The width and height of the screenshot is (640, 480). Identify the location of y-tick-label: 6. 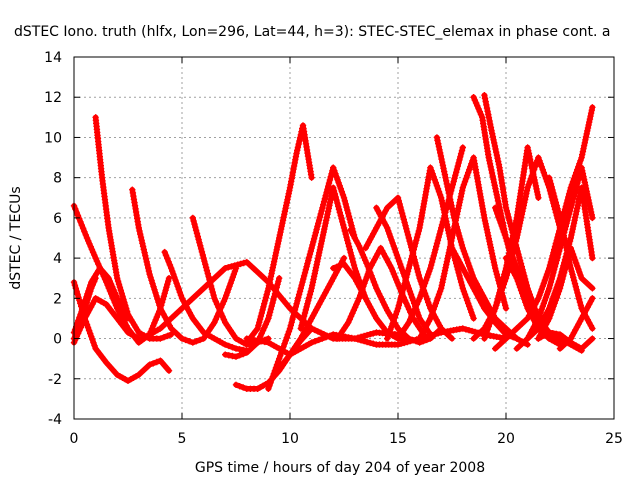
(57, 219).